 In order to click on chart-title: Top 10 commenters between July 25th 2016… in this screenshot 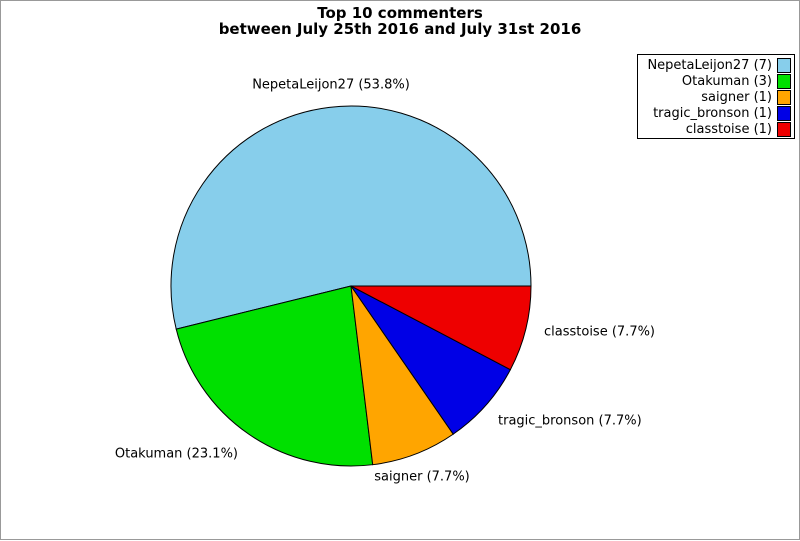, I will do `click(400, 21)`.